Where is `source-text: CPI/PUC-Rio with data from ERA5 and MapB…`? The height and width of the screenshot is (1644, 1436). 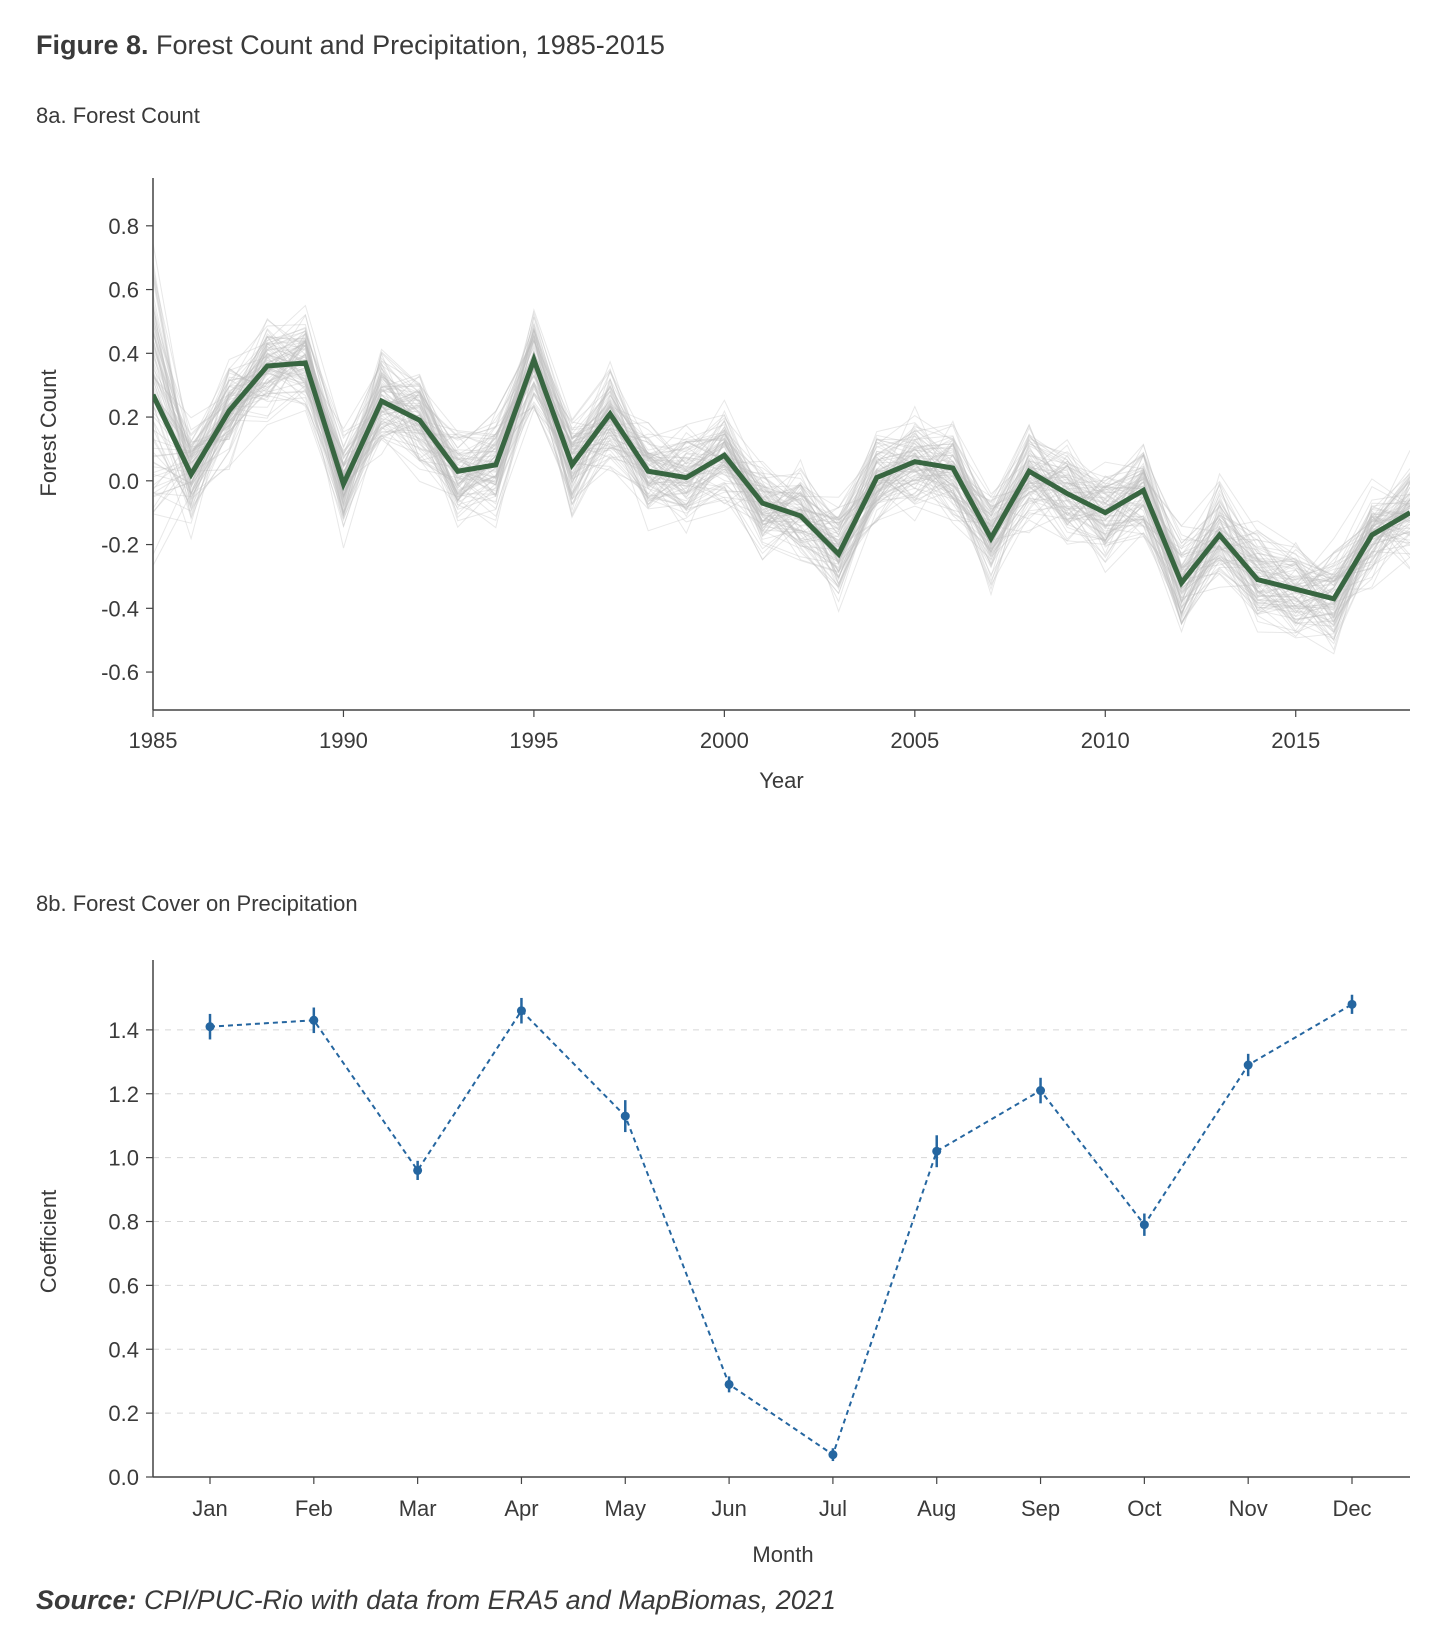
source-text: CPI/PUC-Rio with data from ERA5 and MapB… is located at coordinates (490, 1600).